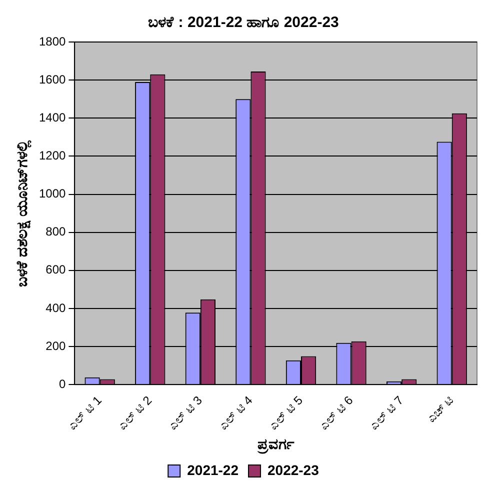 The height and width of the screenshot is (492, 502). What do you see at coordinates (236, 412) in the screenshot?
I see `x-tick-label: ಎಲ್ ಟಿ 4` at bounding box center [236, 412].